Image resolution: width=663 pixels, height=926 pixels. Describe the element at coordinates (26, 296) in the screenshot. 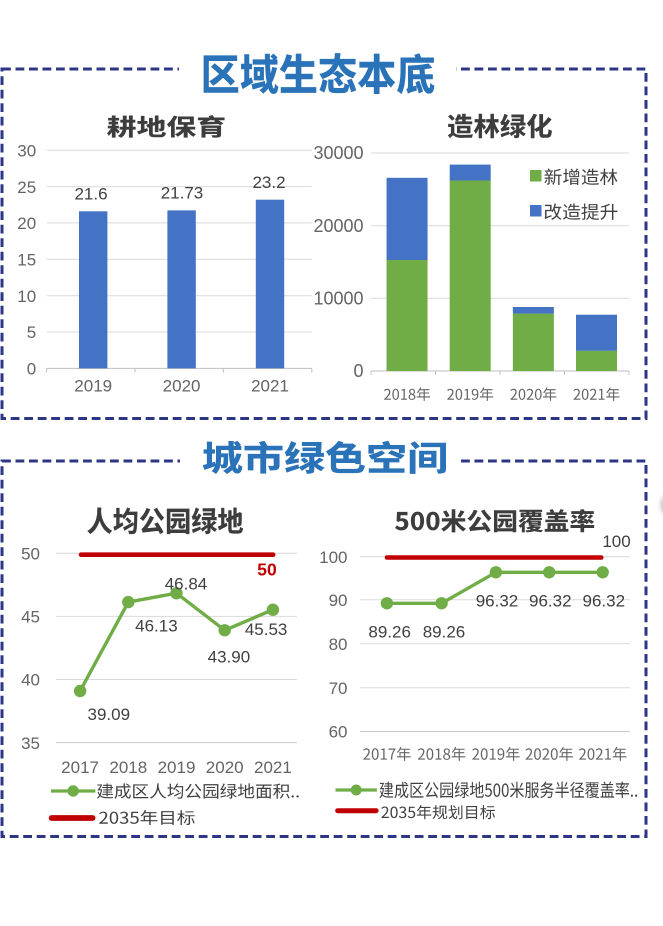

I see `svg-text: 10` at that location.